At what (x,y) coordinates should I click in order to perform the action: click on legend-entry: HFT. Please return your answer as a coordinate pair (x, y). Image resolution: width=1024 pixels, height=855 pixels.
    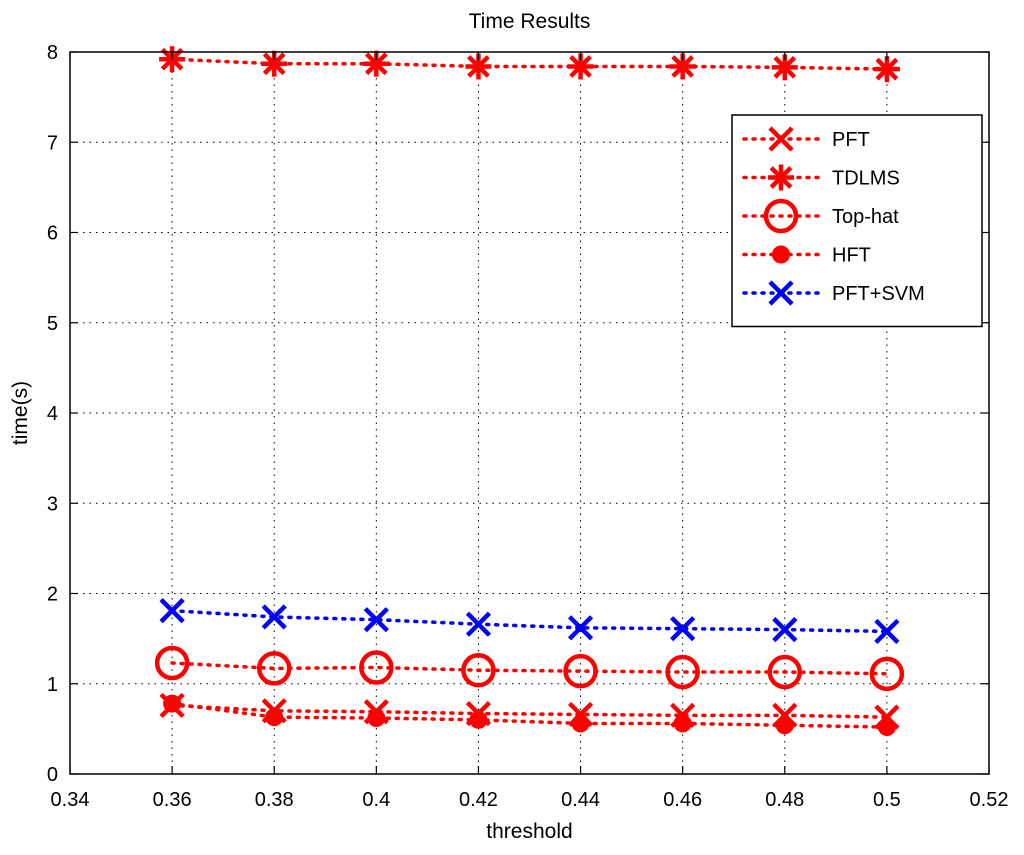
    Looking at the image, I should click on (806, 256).